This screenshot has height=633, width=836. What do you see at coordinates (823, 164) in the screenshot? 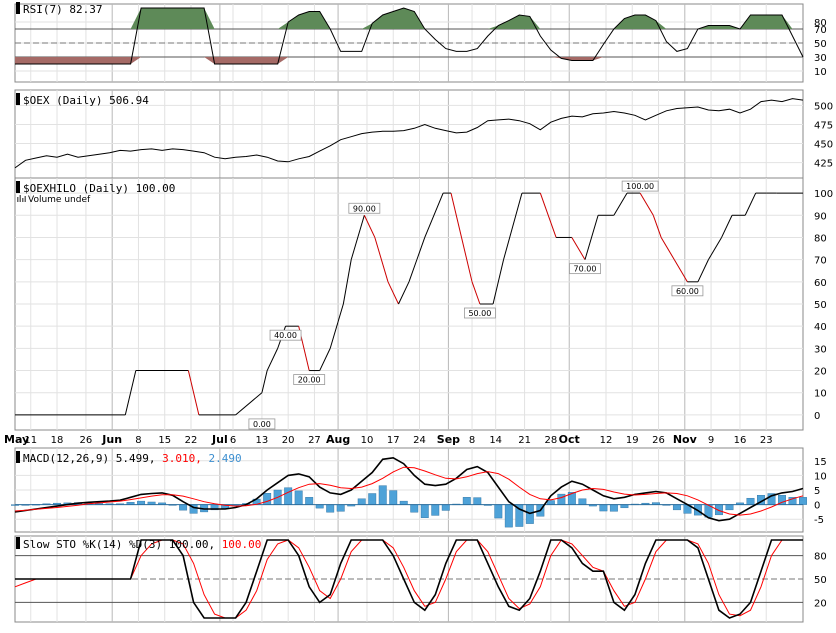
I see `price-y-tick: 425` at bounding box center [823, 164].